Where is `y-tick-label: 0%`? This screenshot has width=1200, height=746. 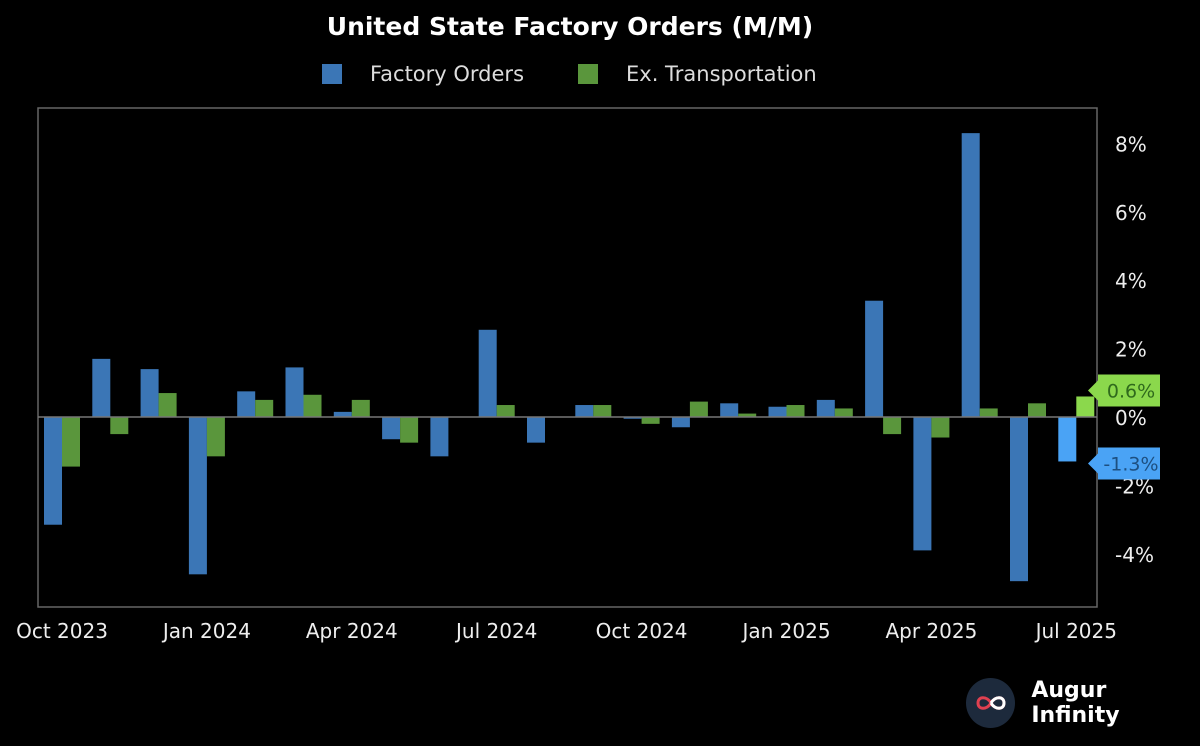 y-tick-label: 0% is located at coordinates (1131, 418).